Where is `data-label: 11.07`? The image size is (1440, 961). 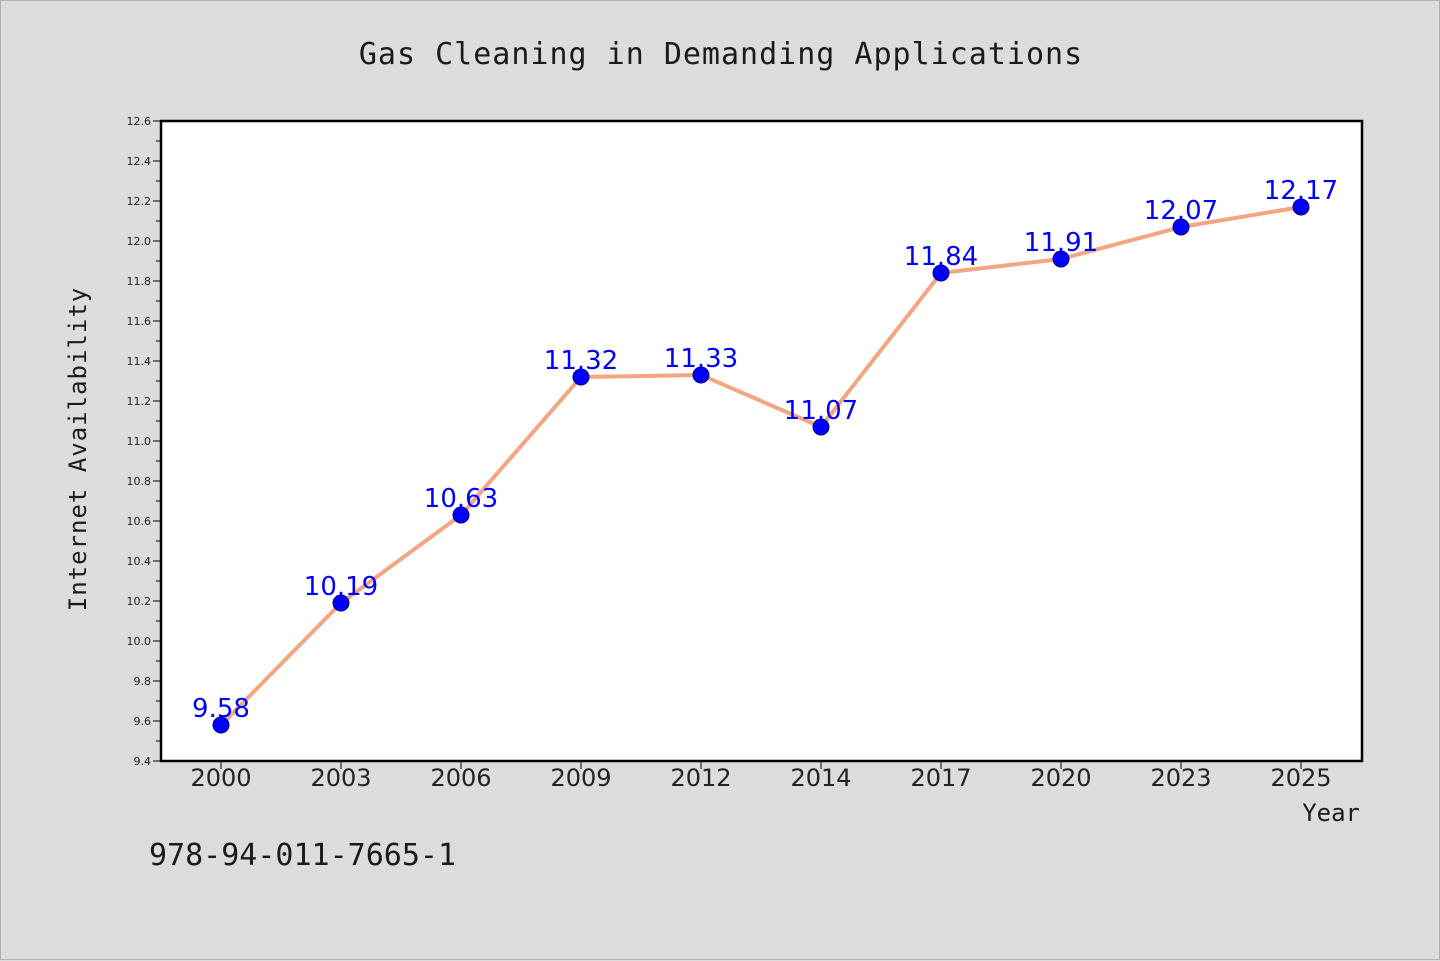
data-label: 11.07 is located at coordinates (821, 411).